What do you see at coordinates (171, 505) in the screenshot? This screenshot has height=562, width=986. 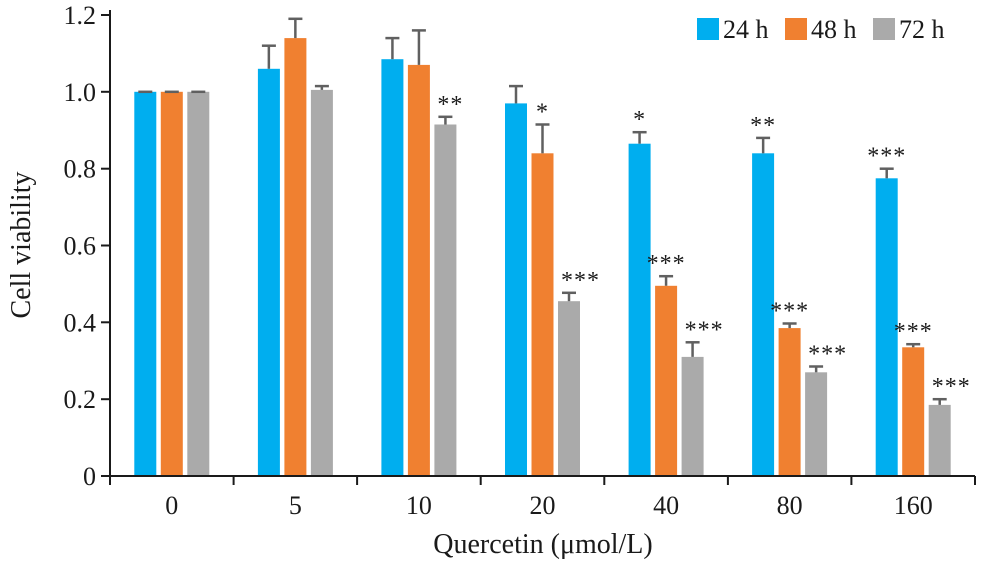 I see `x-tick-label: 0` at bounding box center [171, 505].